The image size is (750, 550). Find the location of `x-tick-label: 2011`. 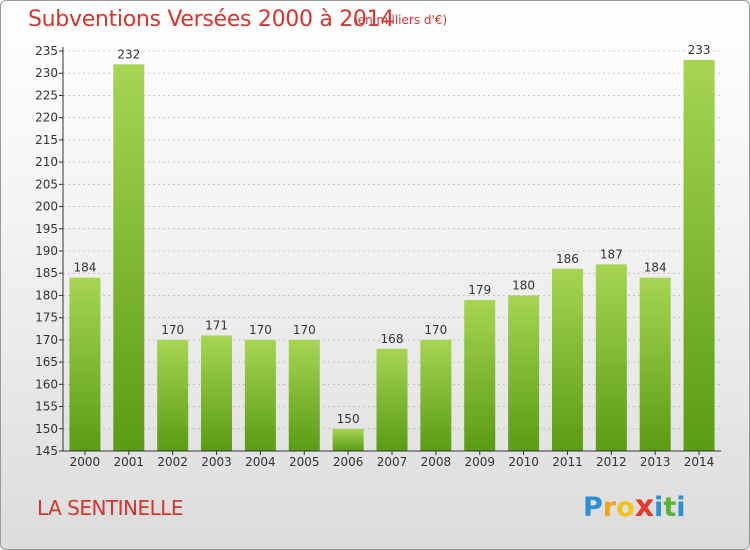

x-tick-label: 2011 is located at coordinates (567, 462).